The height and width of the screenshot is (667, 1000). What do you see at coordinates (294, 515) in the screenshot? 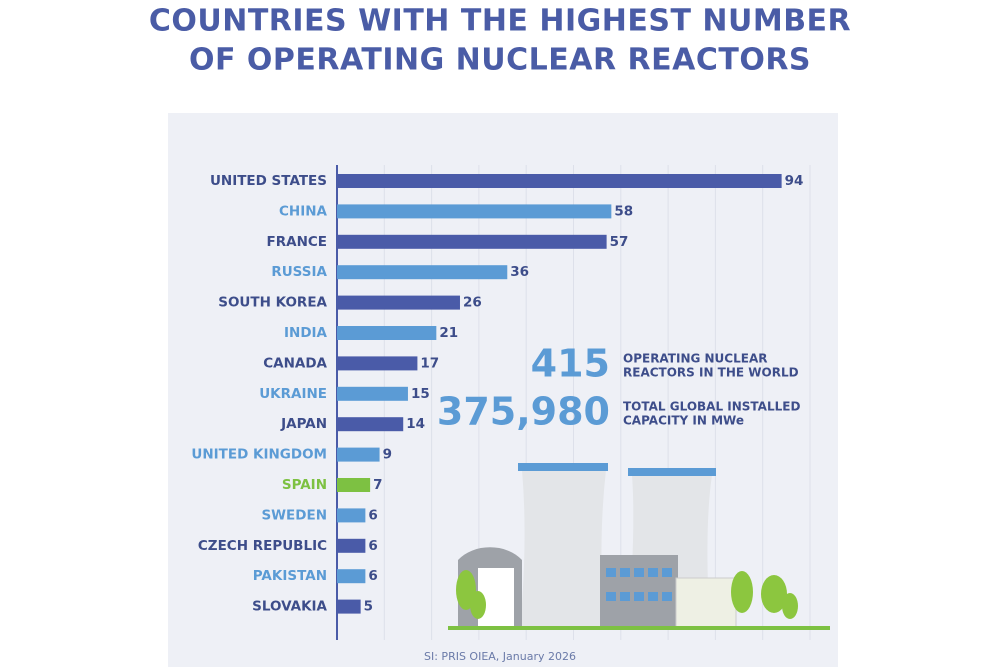
I see `category-label: SWEDEN` at bounding box center [294, 515].